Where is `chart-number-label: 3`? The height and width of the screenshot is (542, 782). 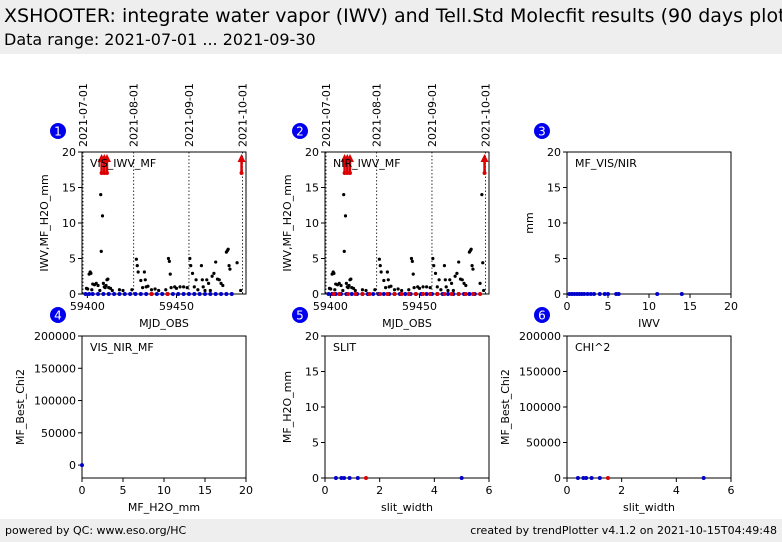 chart-number-label: 3 is located at coordinates (542, 132).